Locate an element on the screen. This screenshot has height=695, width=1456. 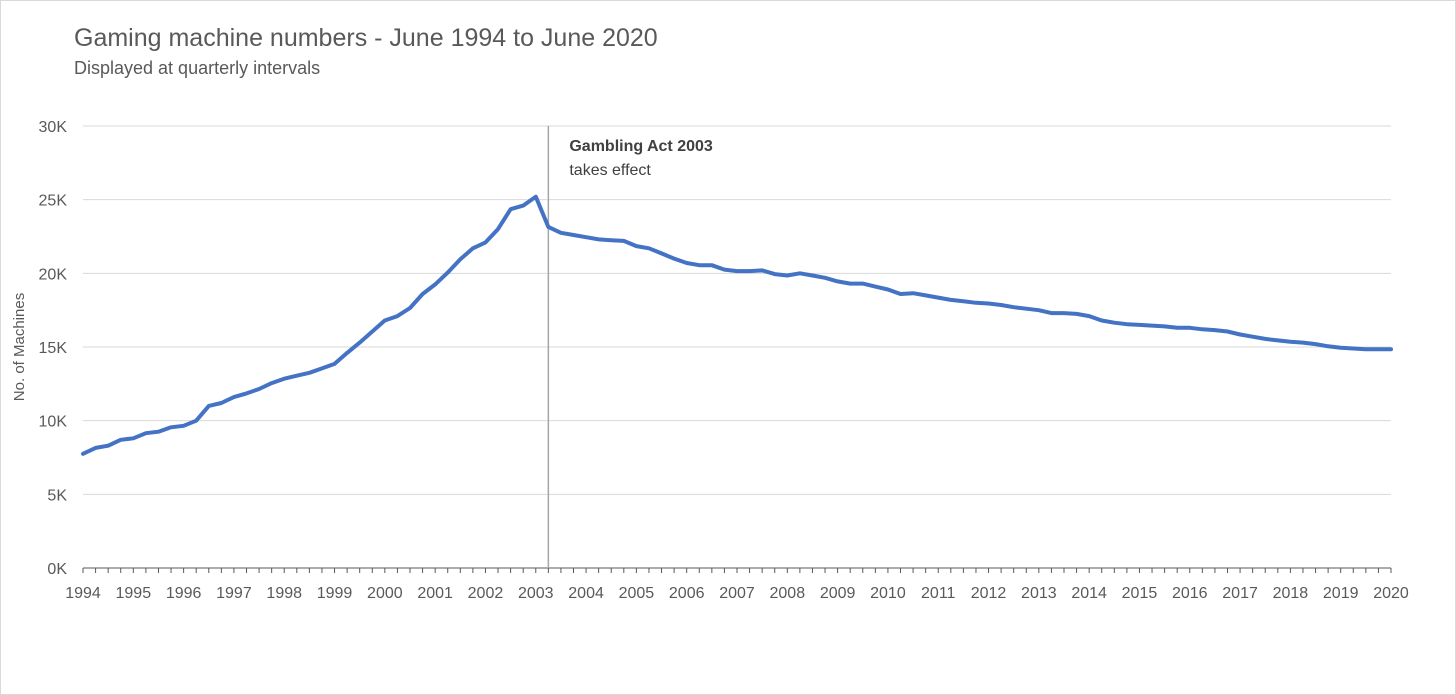
x-tick-label: 2020 is located at coordinates (1391, 593).